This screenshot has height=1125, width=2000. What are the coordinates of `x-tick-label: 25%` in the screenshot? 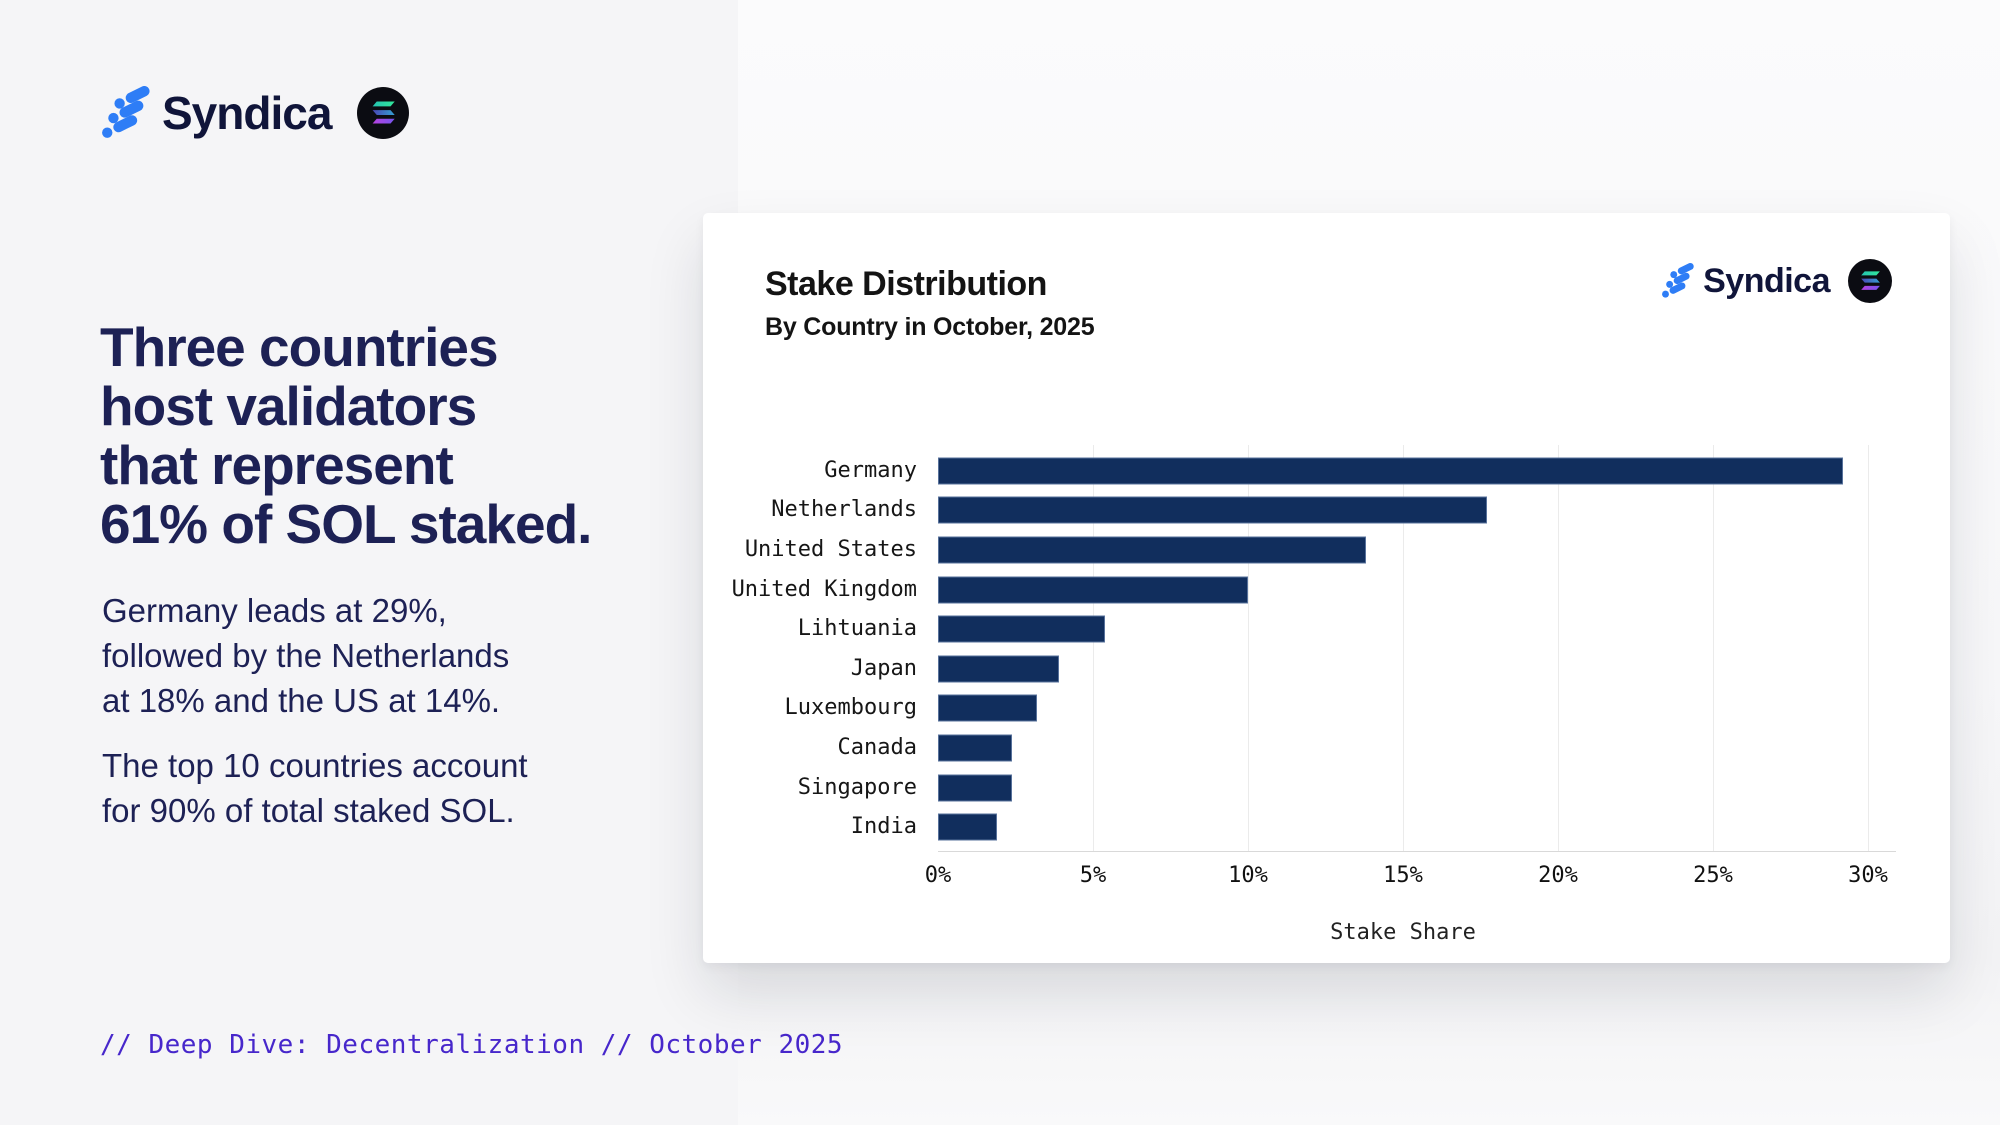 It's located at (1713, 875).